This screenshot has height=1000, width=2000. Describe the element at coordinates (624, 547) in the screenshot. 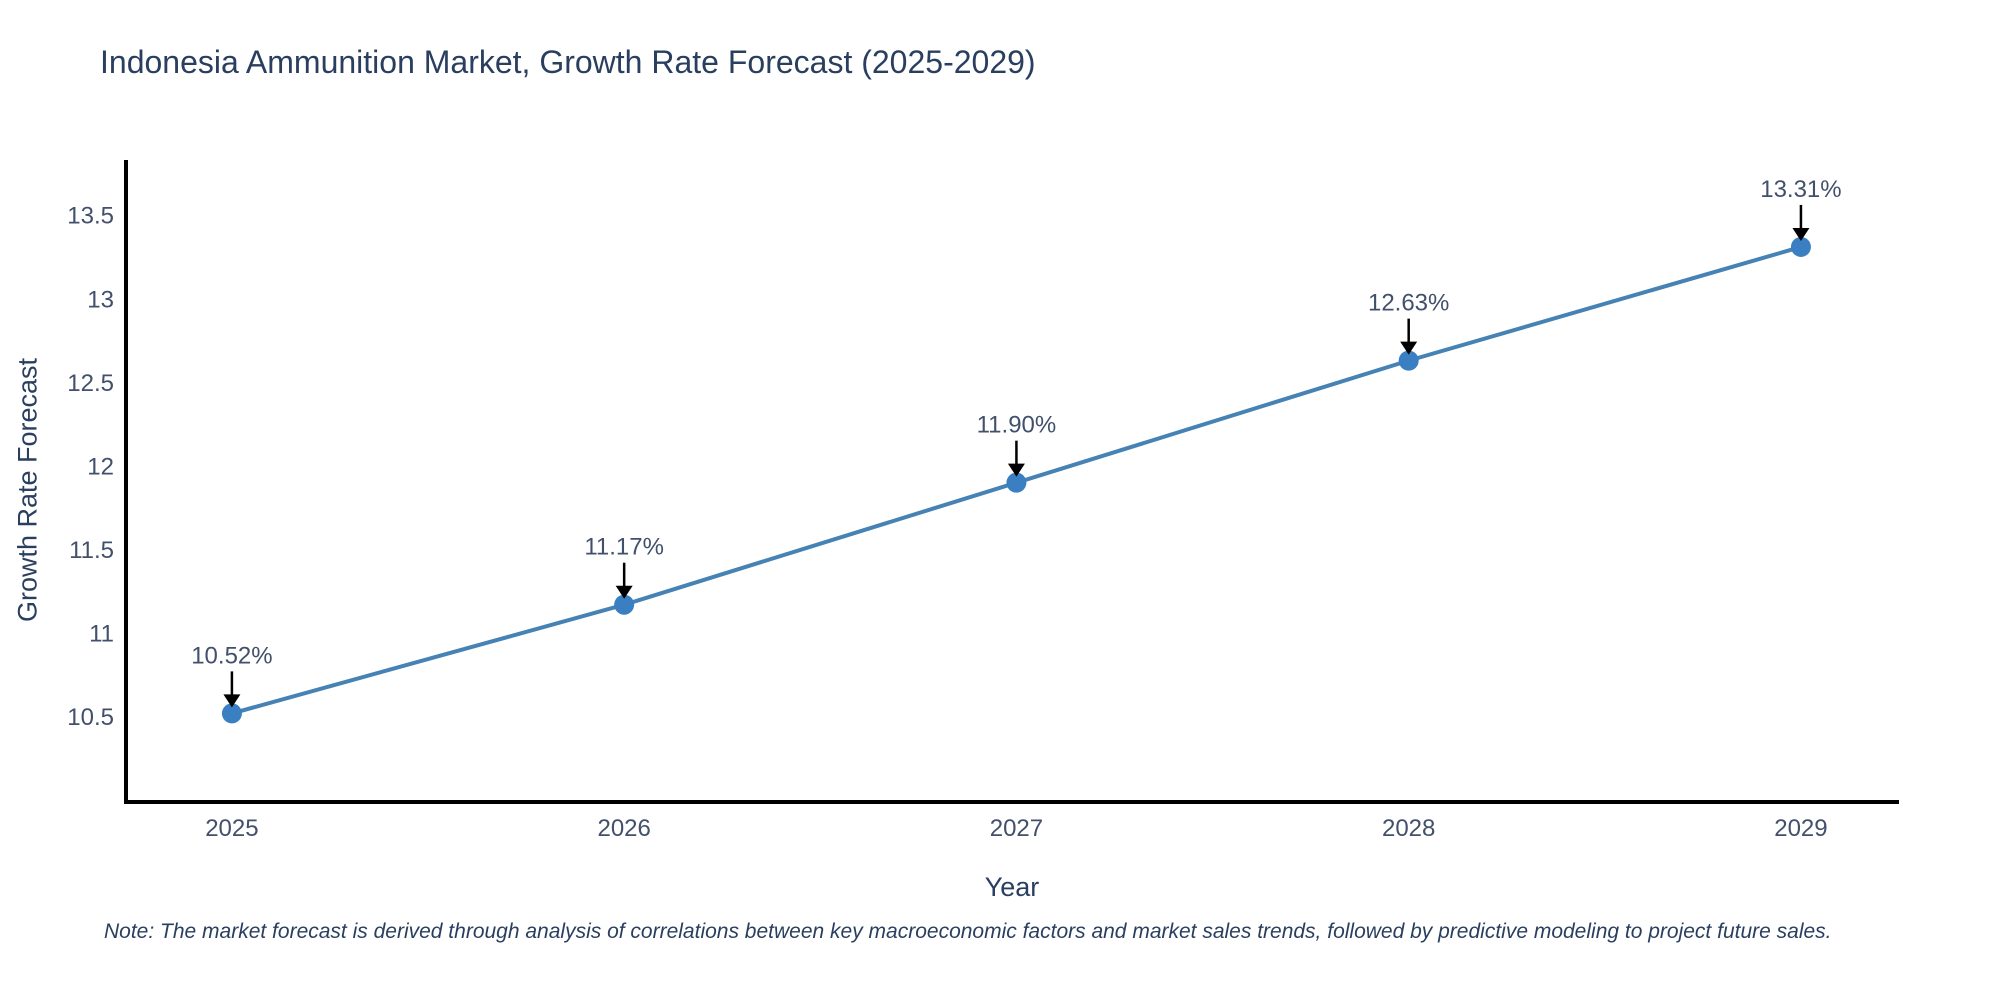

I see `annotation-label: 11.17%` at that location.